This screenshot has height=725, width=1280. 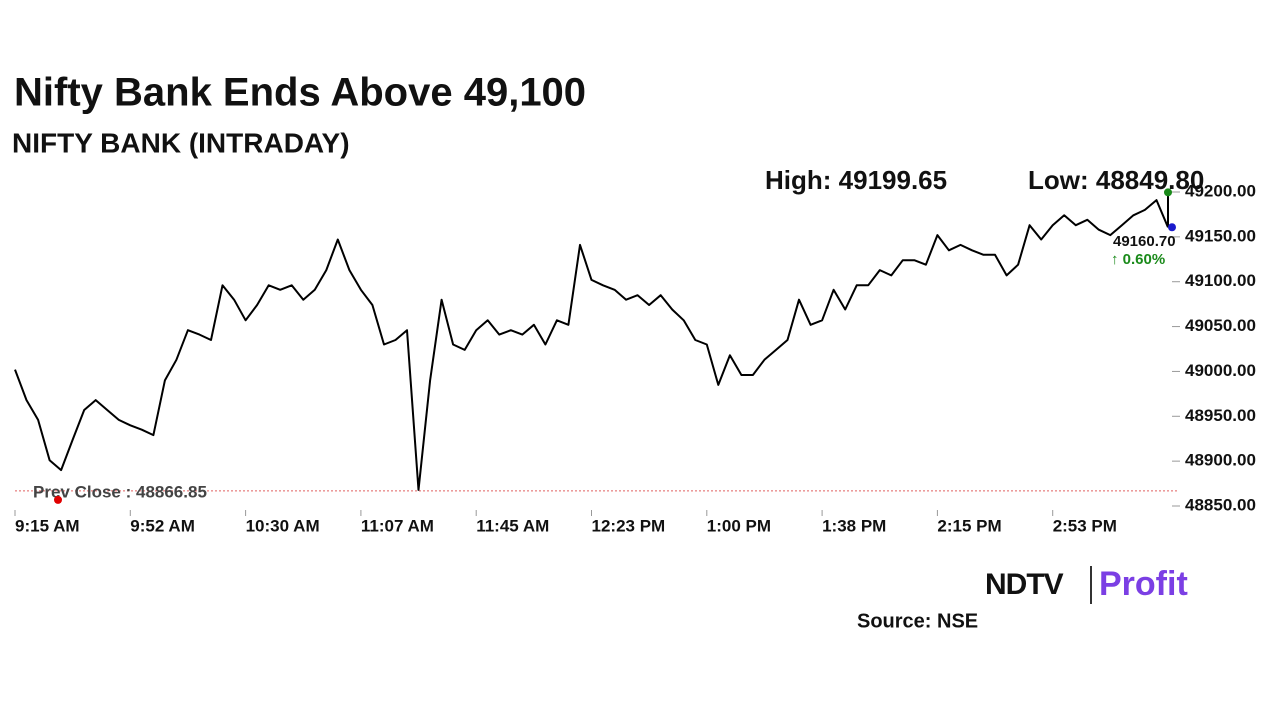 What do you see at coordinates (1220, 370) in the screenshot?
I see `y-tick-label: 49000.00` at bounding box center [1220, 370].